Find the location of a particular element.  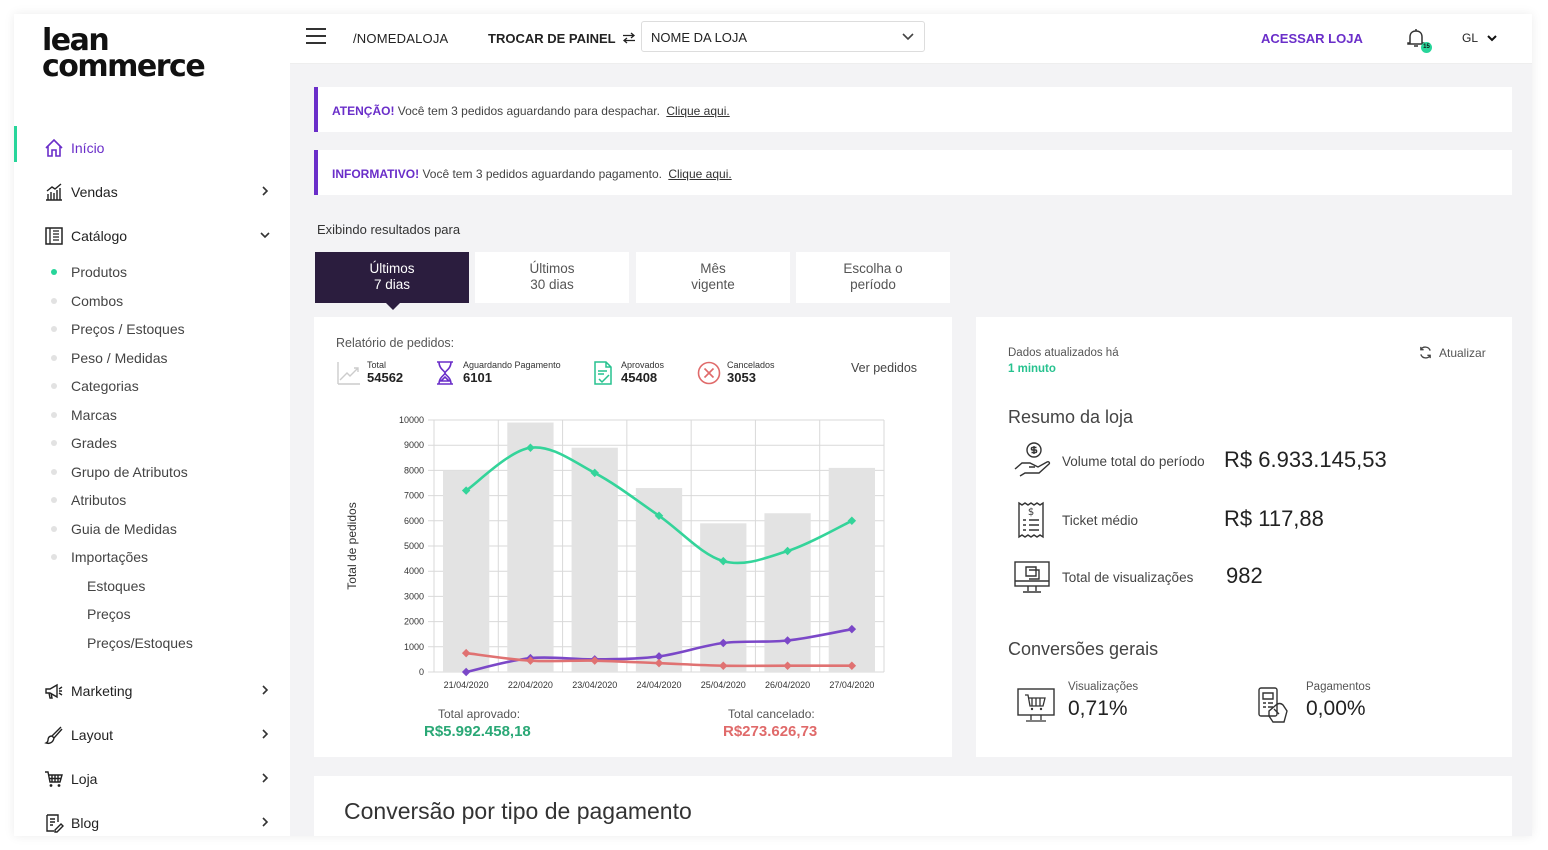

total-cancelled-label: Total cancelado: is located at coordinates (771, 714).